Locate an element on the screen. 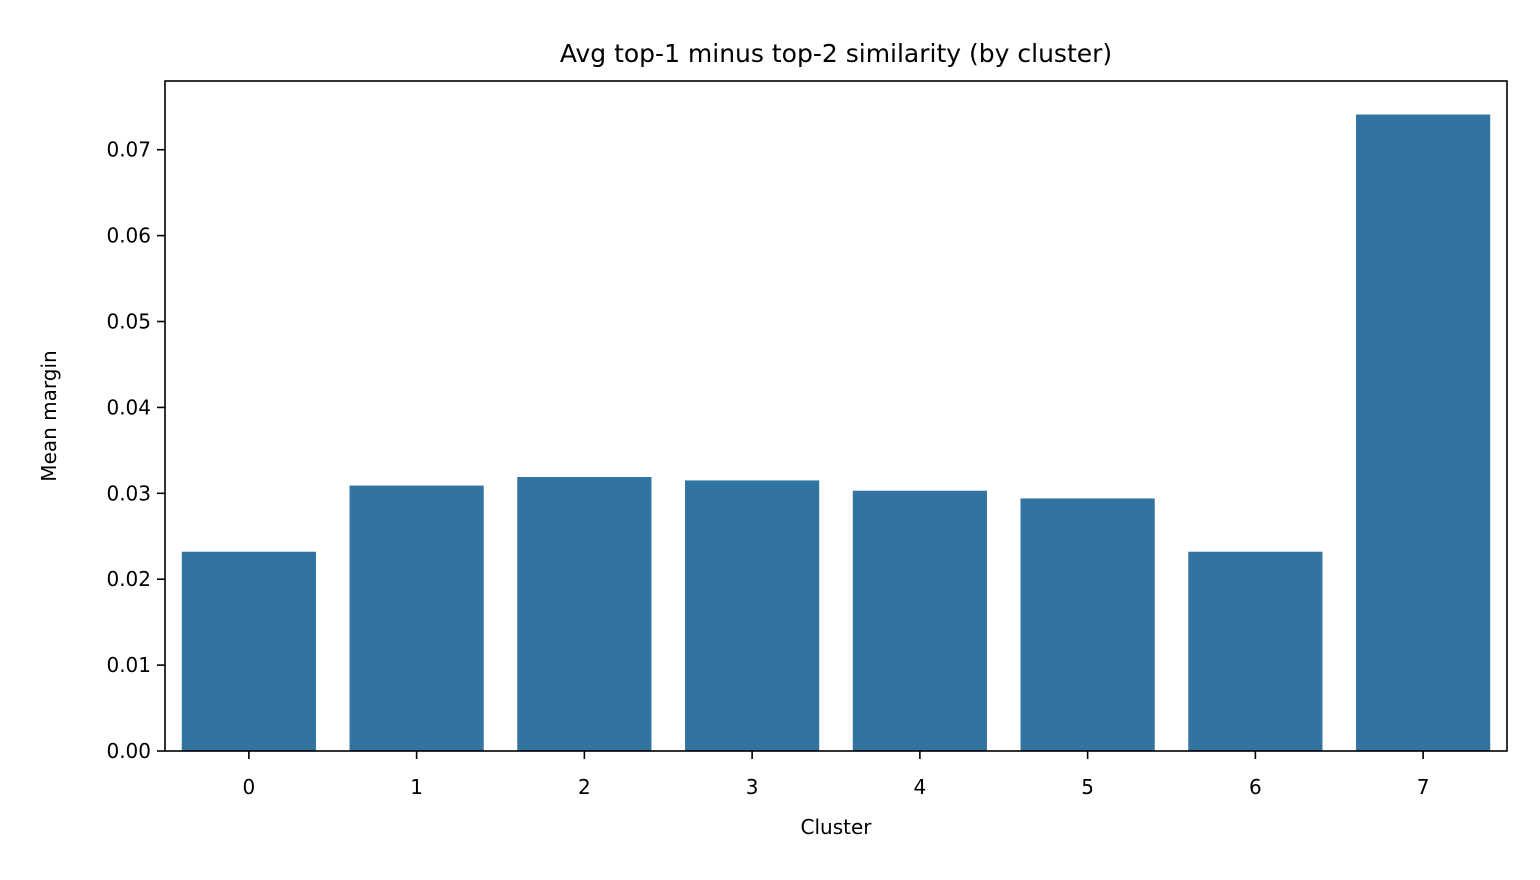  x-axis-label: Cluster is located at coordinates (837, 827).